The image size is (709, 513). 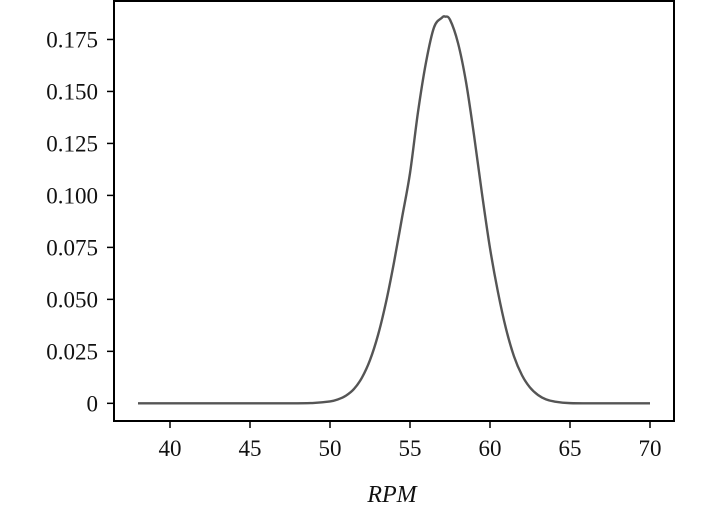 I want to click on y-tick-label: 0.050, so click(x=72, y=299).